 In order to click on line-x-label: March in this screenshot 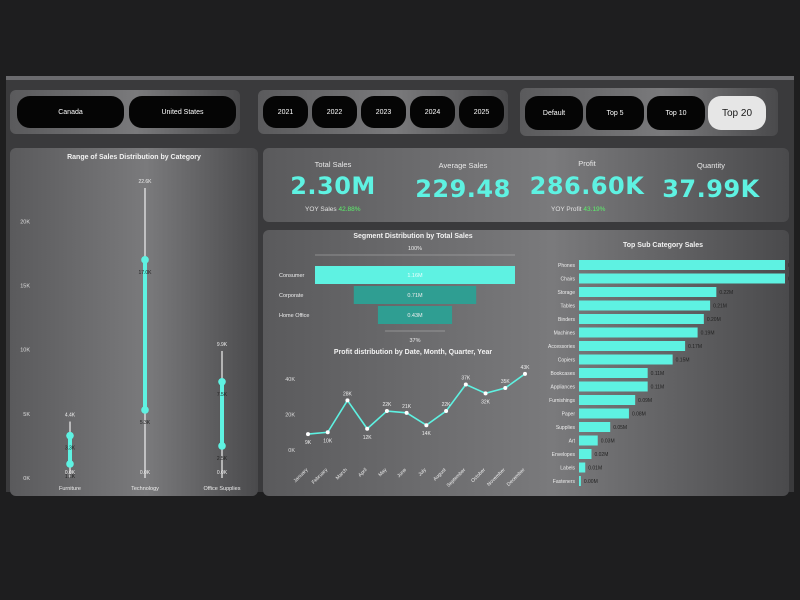, I will do `click(342, 474)`.